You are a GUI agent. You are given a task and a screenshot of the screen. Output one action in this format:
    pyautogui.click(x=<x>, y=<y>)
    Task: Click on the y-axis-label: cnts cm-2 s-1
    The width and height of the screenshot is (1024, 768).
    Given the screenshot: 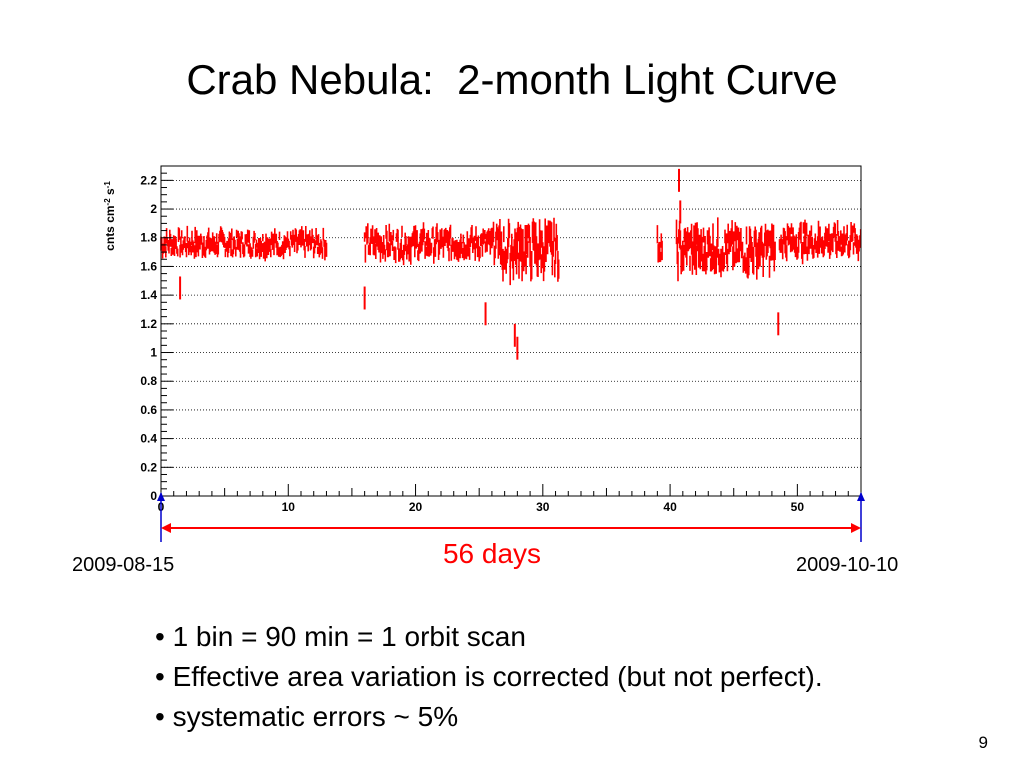 What is the action you would take?
    pyautogui.click(x=110, y=216)
    